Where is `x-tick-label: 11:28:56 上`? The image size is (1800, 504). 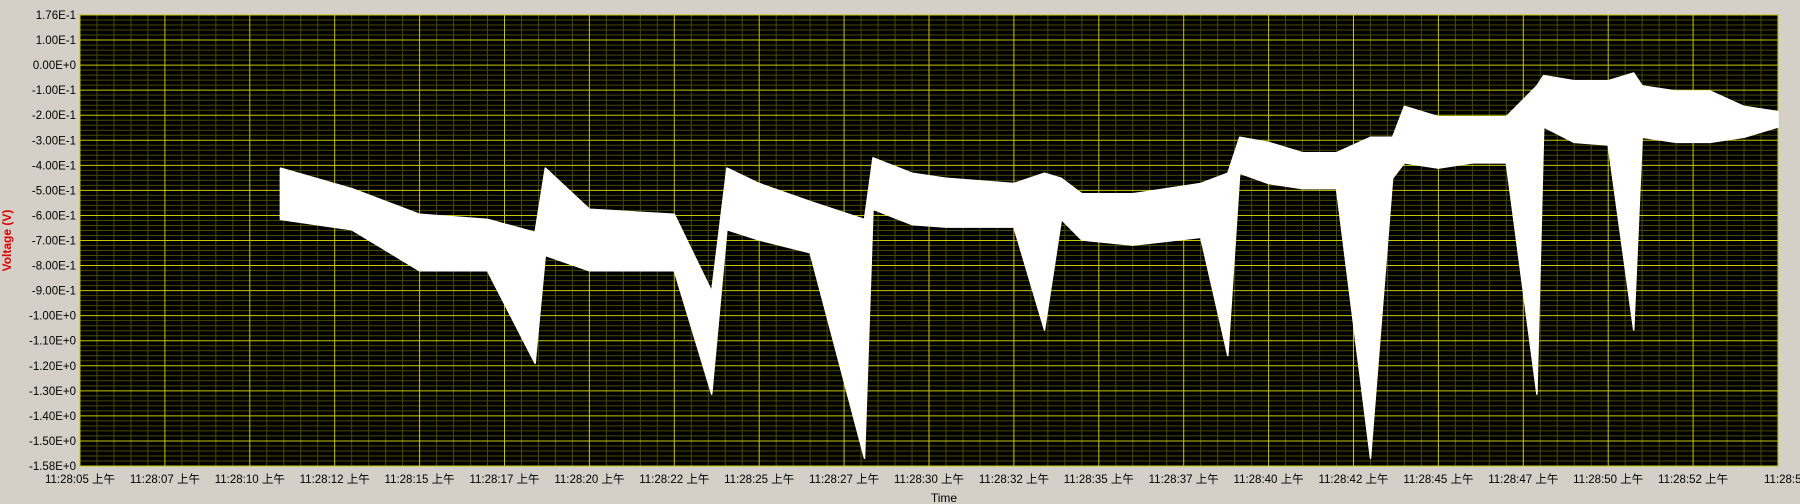
x-tick-label: 11:28:56 上 is located at coordinates (1782, 479).